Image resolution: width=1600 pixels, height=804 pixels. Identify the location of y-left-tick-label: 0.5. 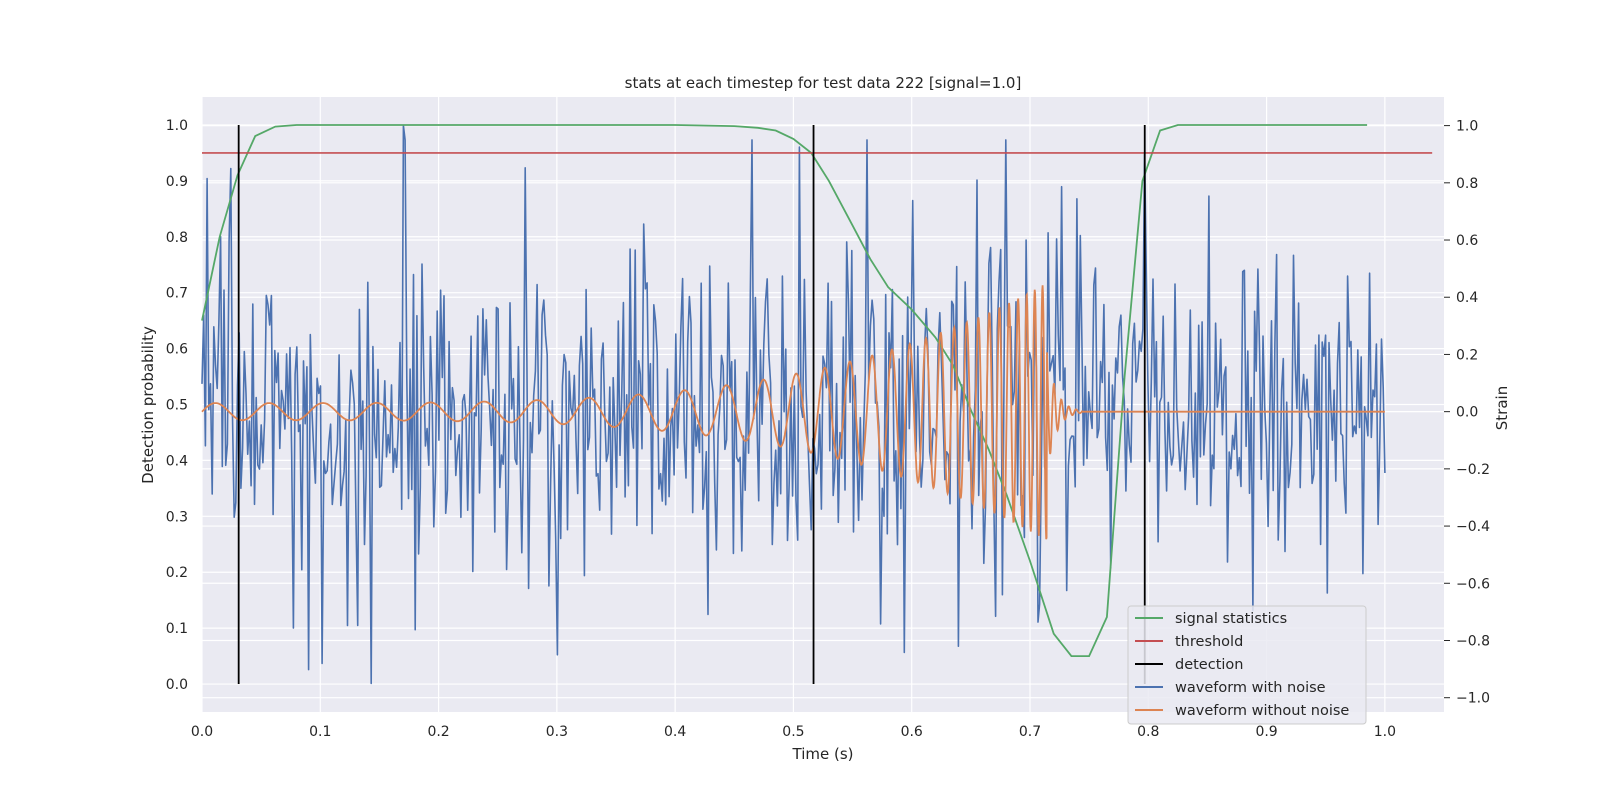
(177, 406).